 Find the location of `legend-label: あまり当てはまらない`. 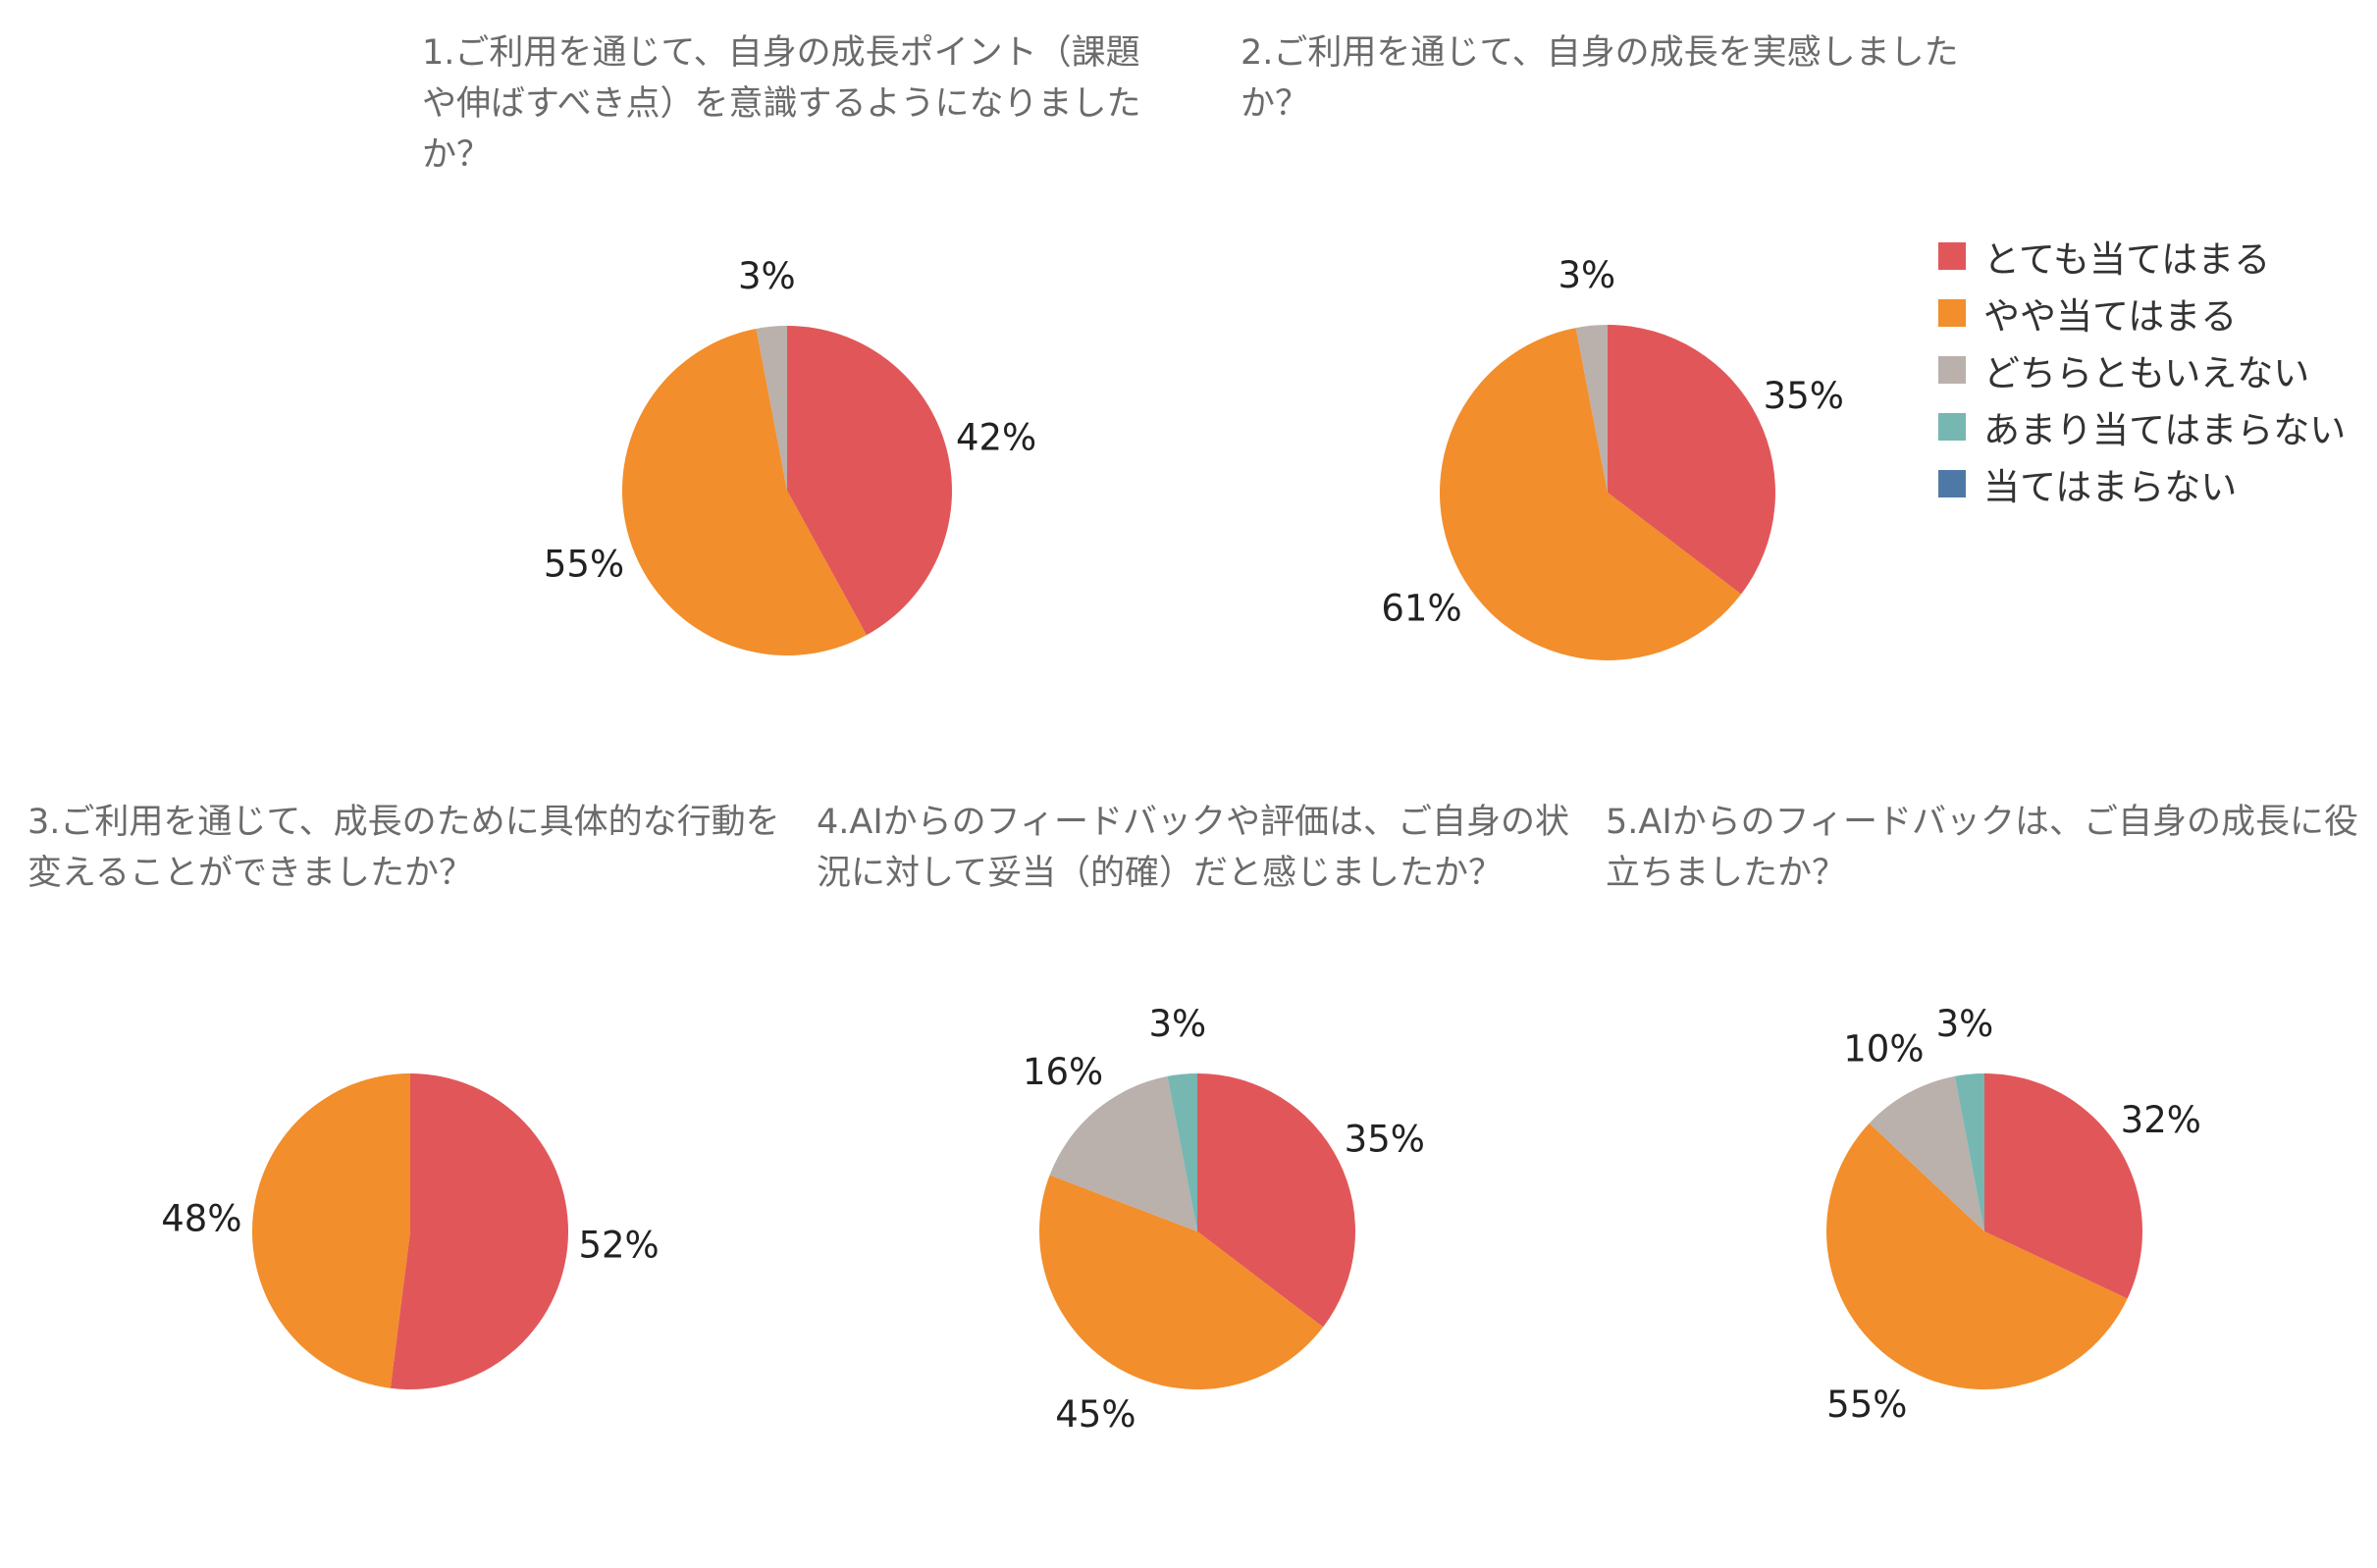

legend-label: あまり当てはまらない is located at coordinates (2165, 430).